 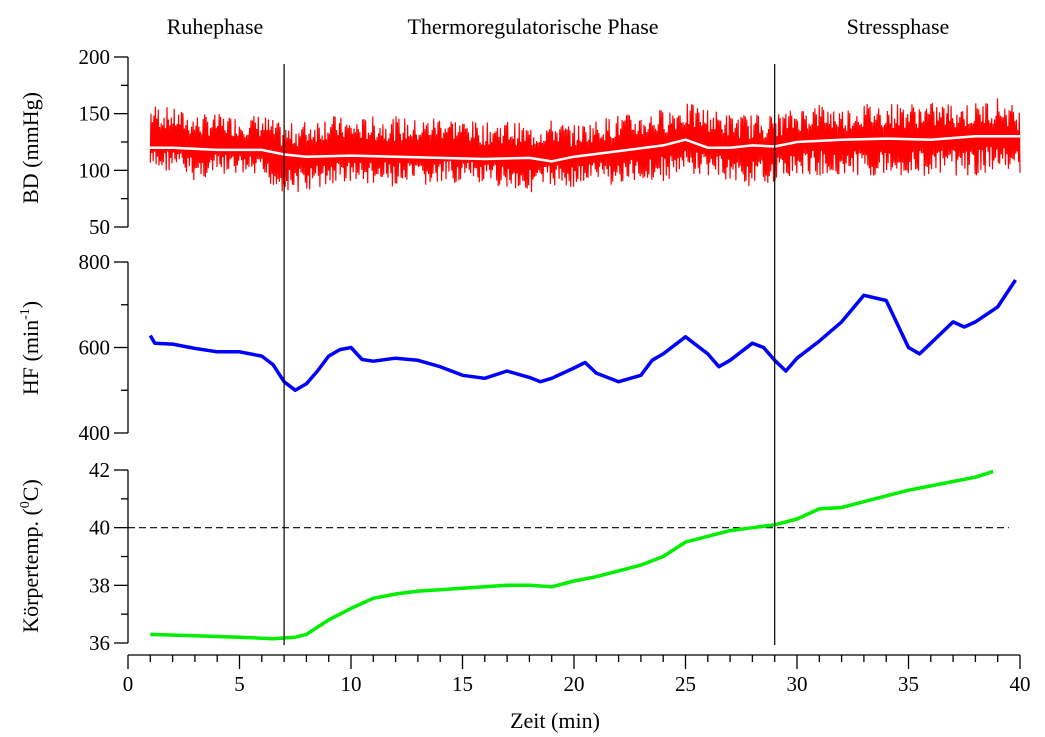 What do you see at coordinates (555, 720) in the screenshot?
I see `x-axis-label: Zeit (min)` at bounding box center [555, 720].